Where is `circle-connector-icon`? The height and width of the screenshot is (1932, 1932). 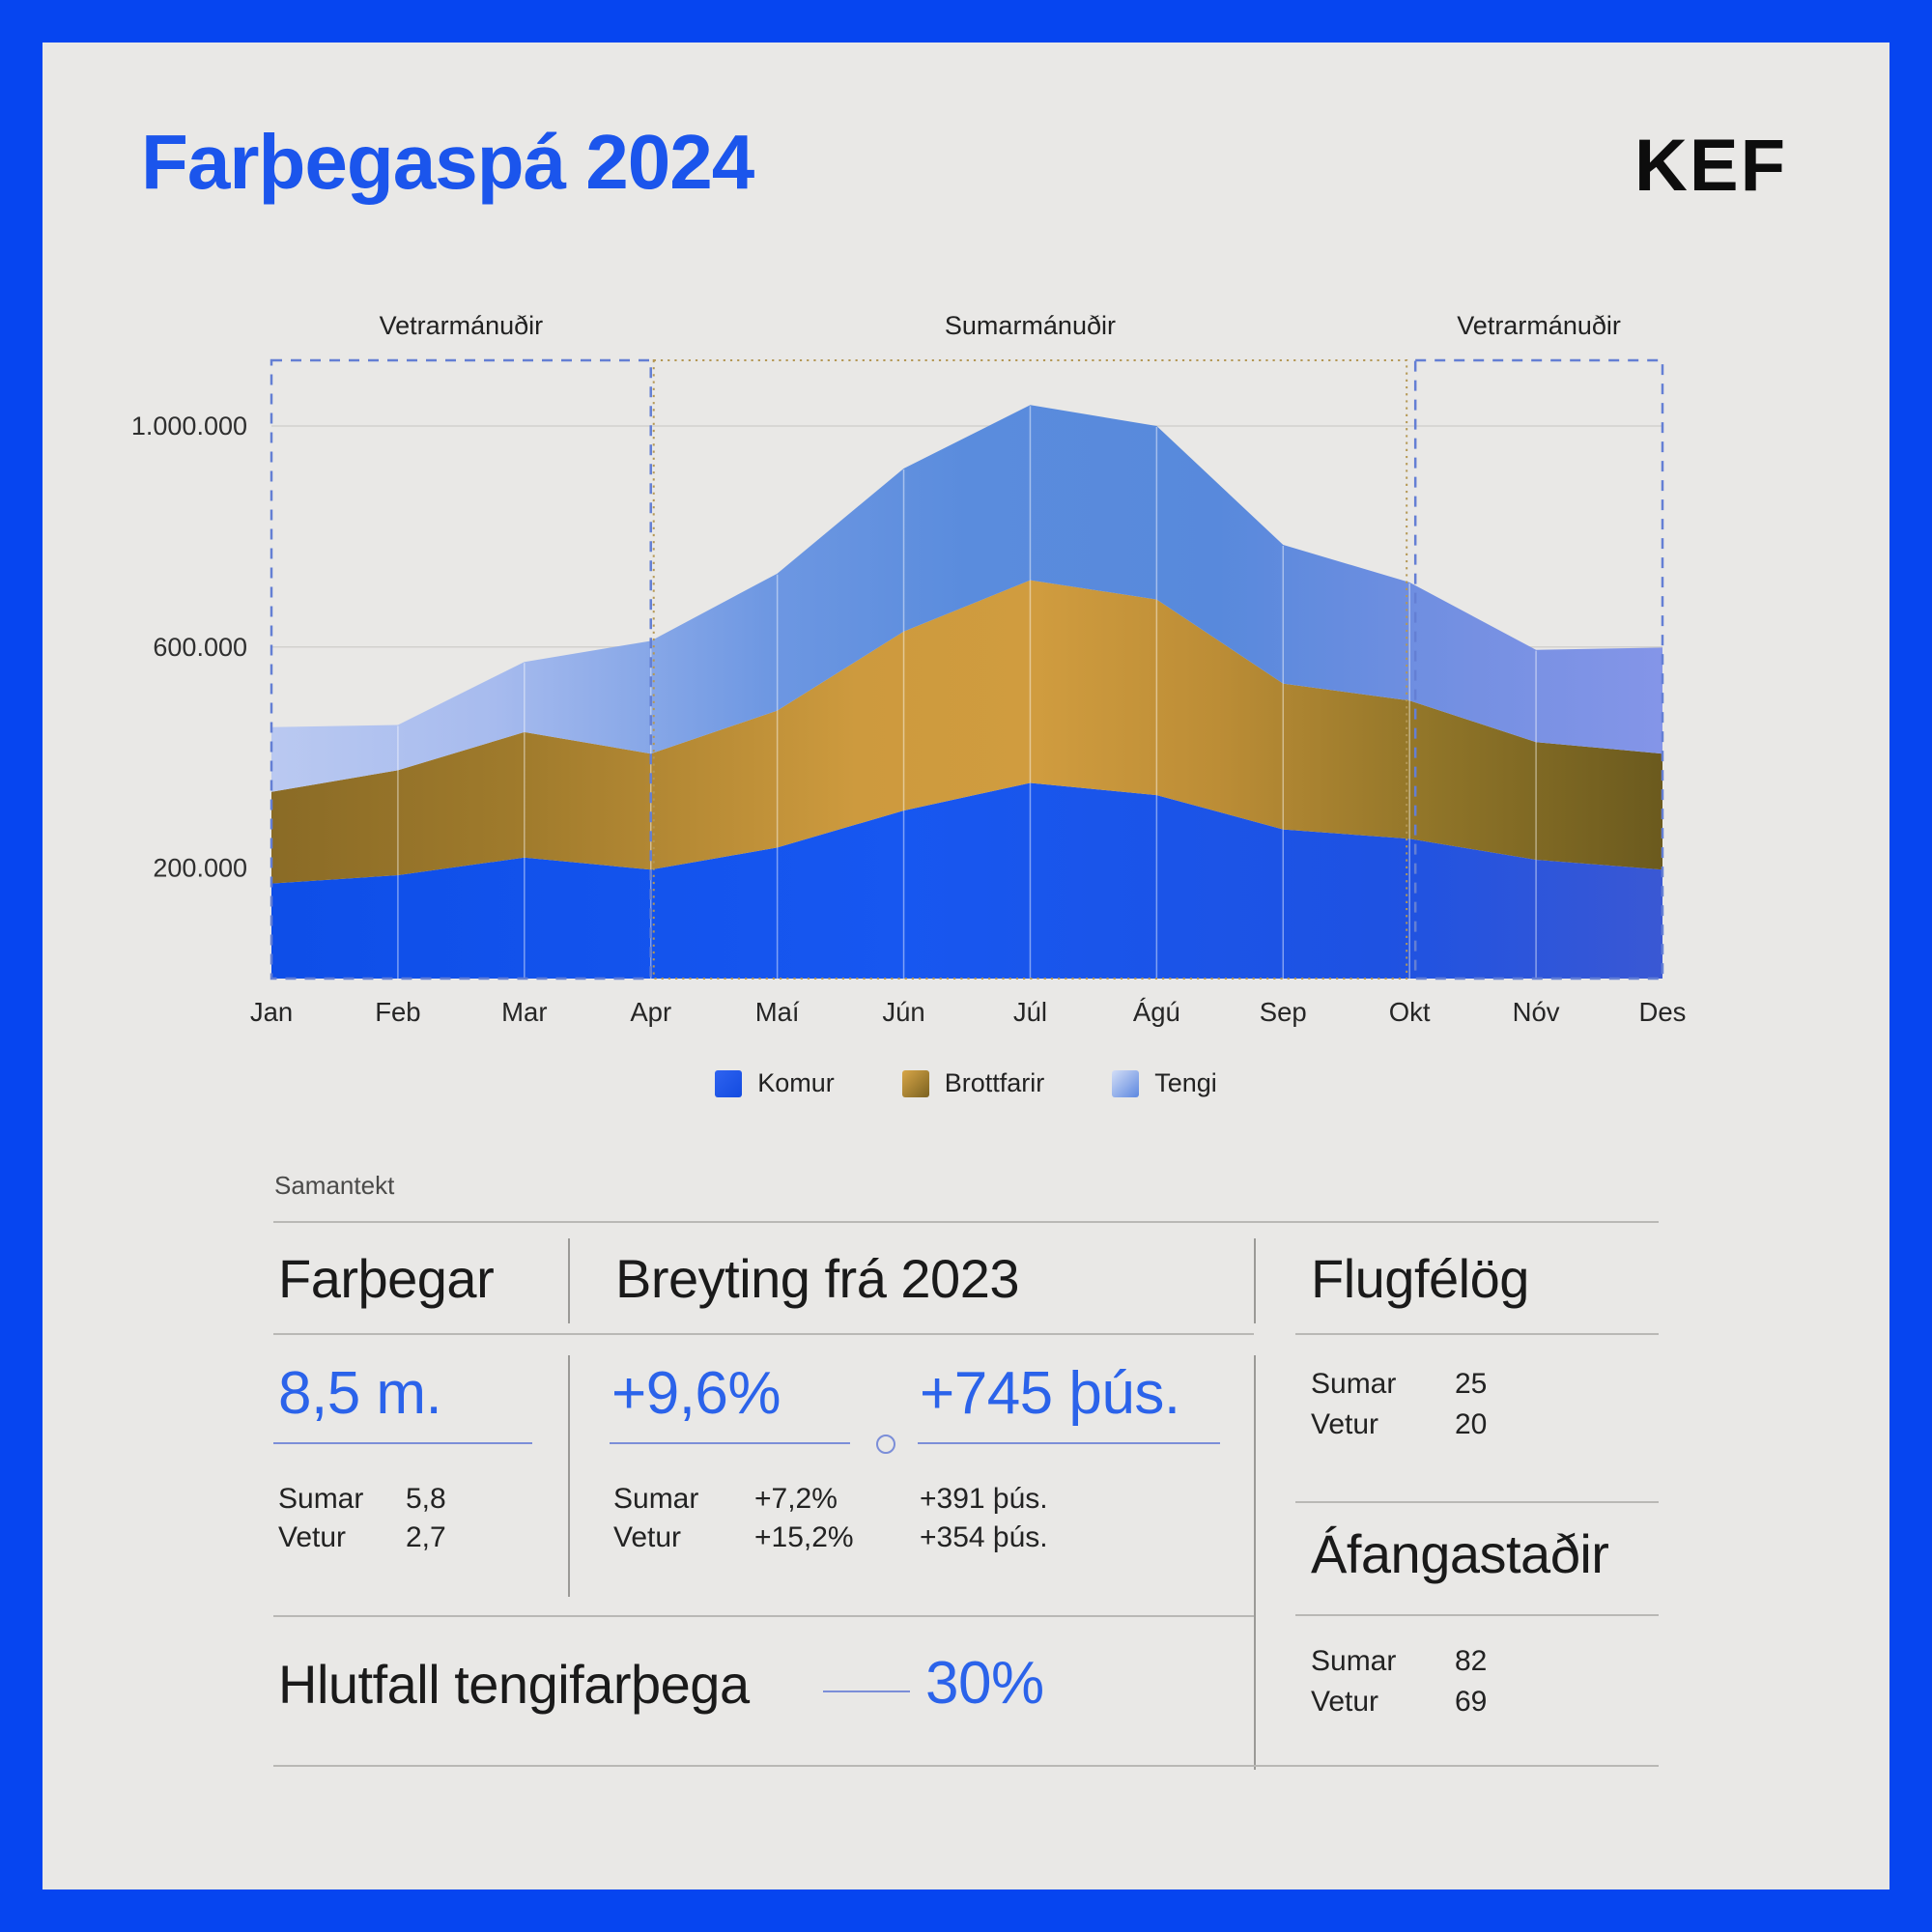
circle-connector-icon is located at coordinates (885, 1444).